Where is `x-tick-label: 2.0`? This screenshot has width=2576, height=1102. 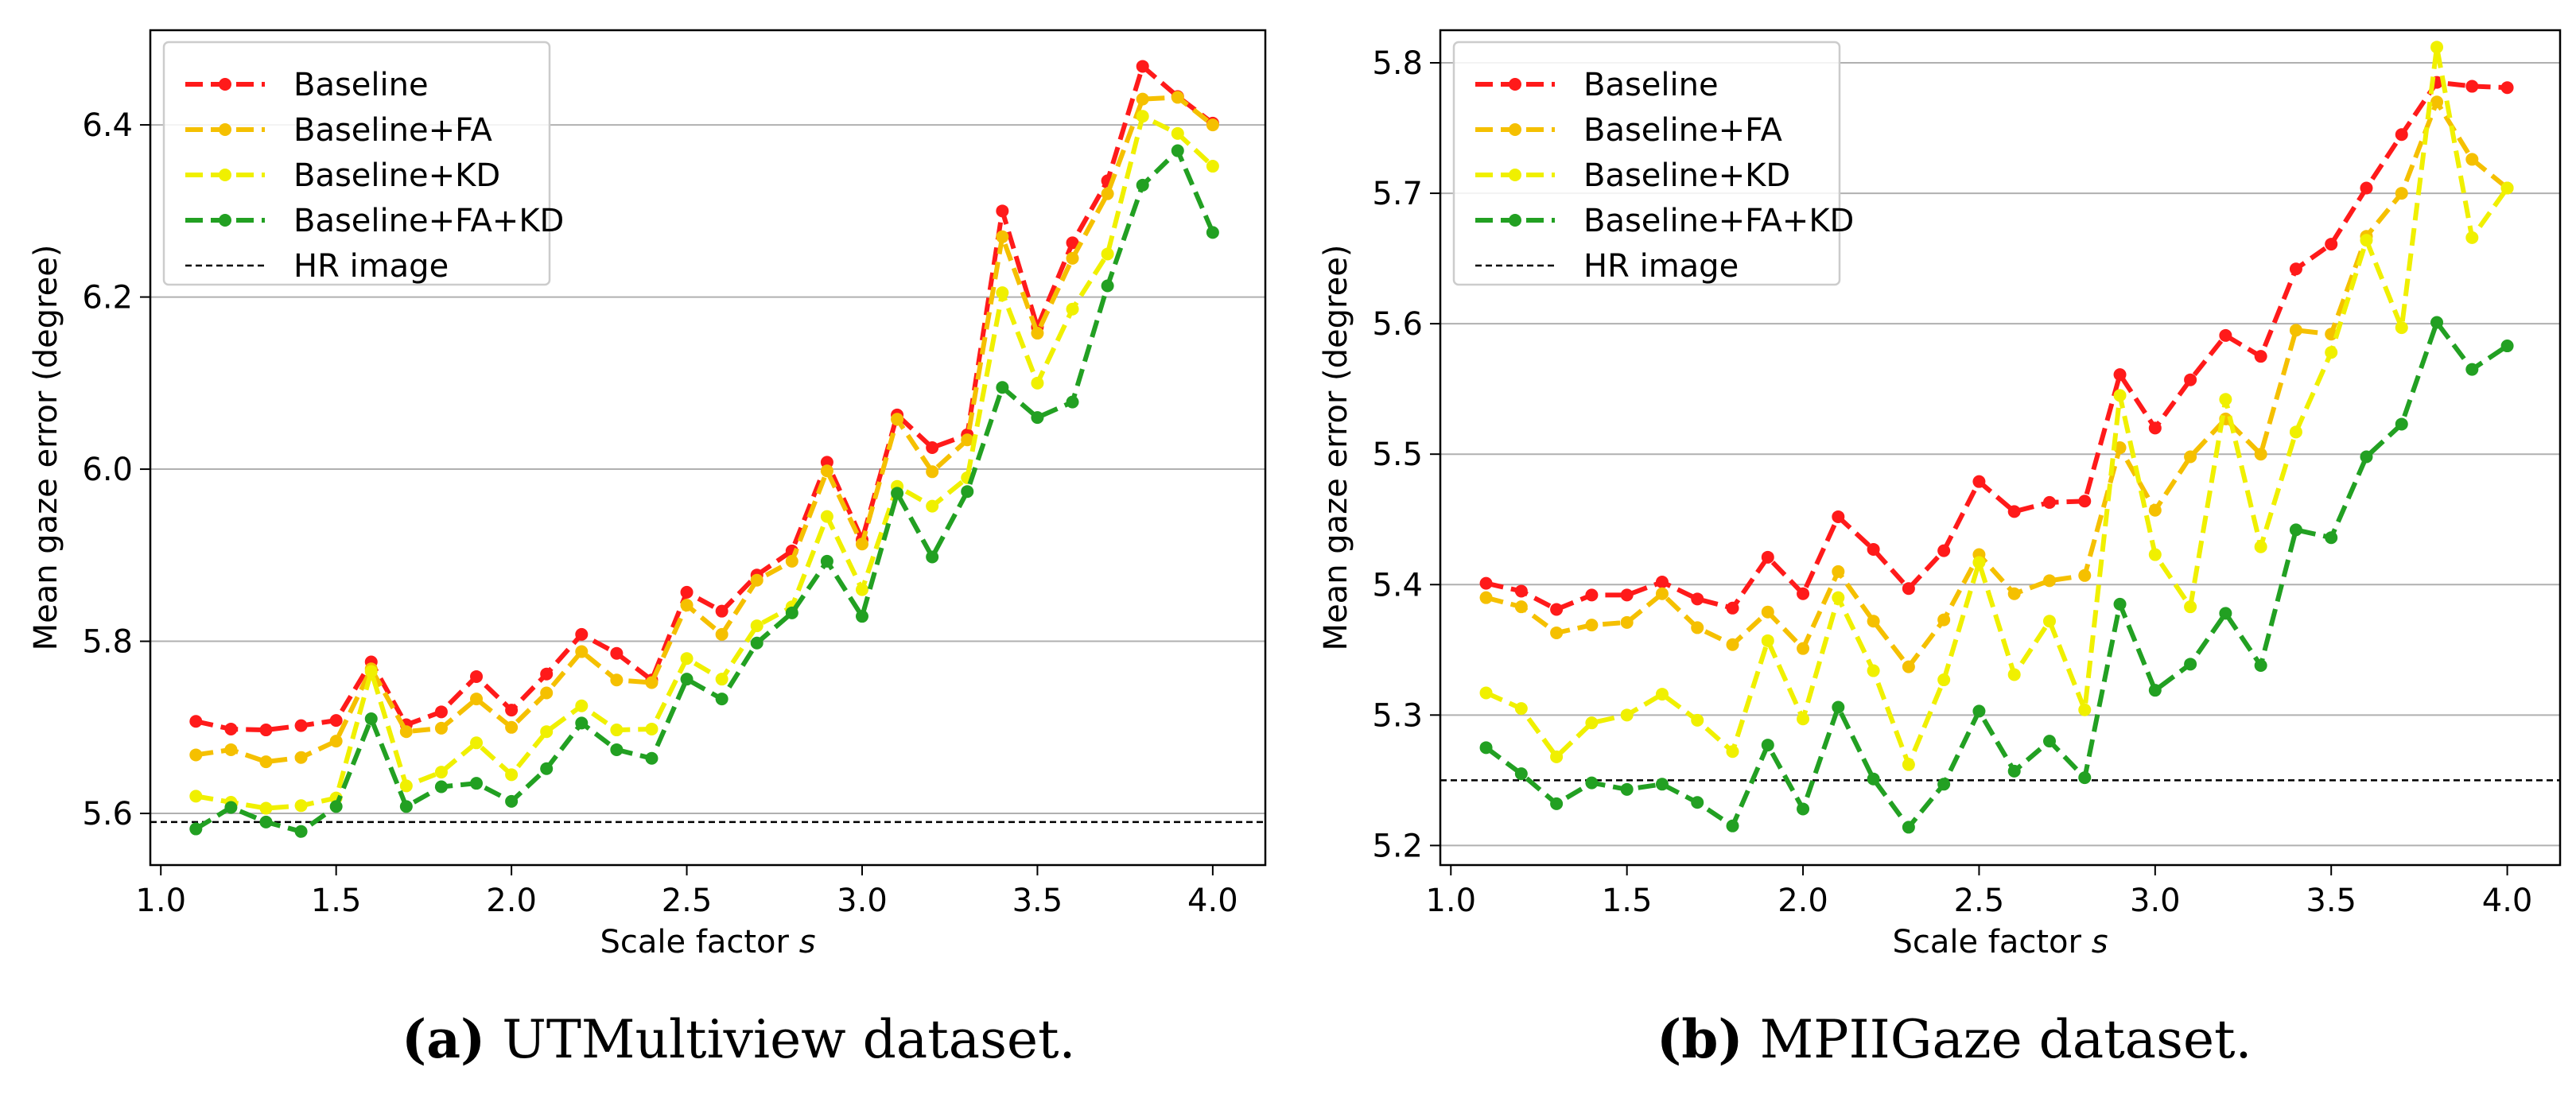
x-tick-label: 2.0 is located at coordinates (511, 901).